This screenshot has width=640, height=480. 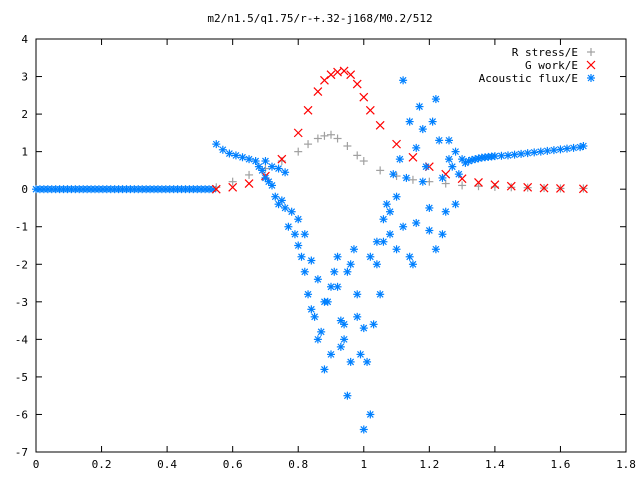 What do you see at coordinates (429, 464) in the screenshot?
I see `x-tick-label: 1.2` at bounding box center [429, 464].